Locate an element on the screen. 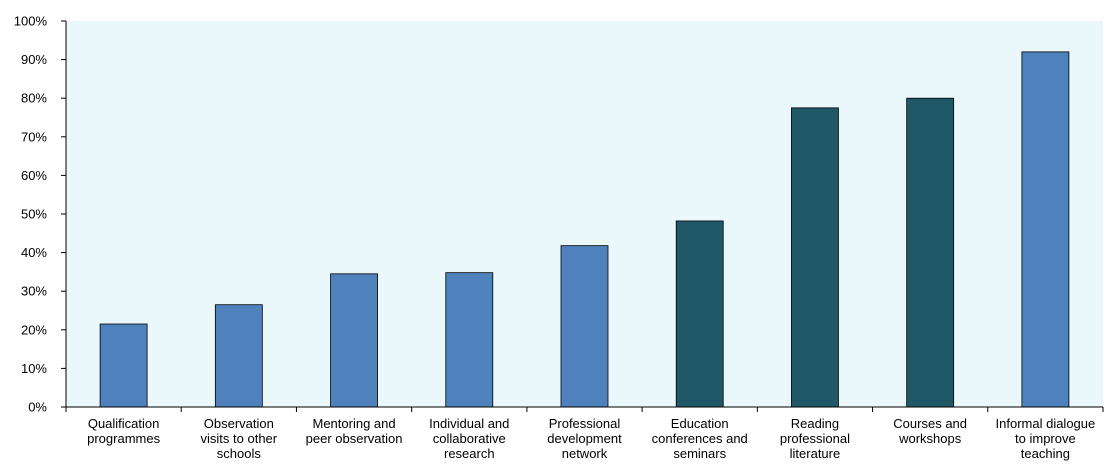 The image size is (1117, 473). y-tick-label: 40% is located at coordinates (34, 252).